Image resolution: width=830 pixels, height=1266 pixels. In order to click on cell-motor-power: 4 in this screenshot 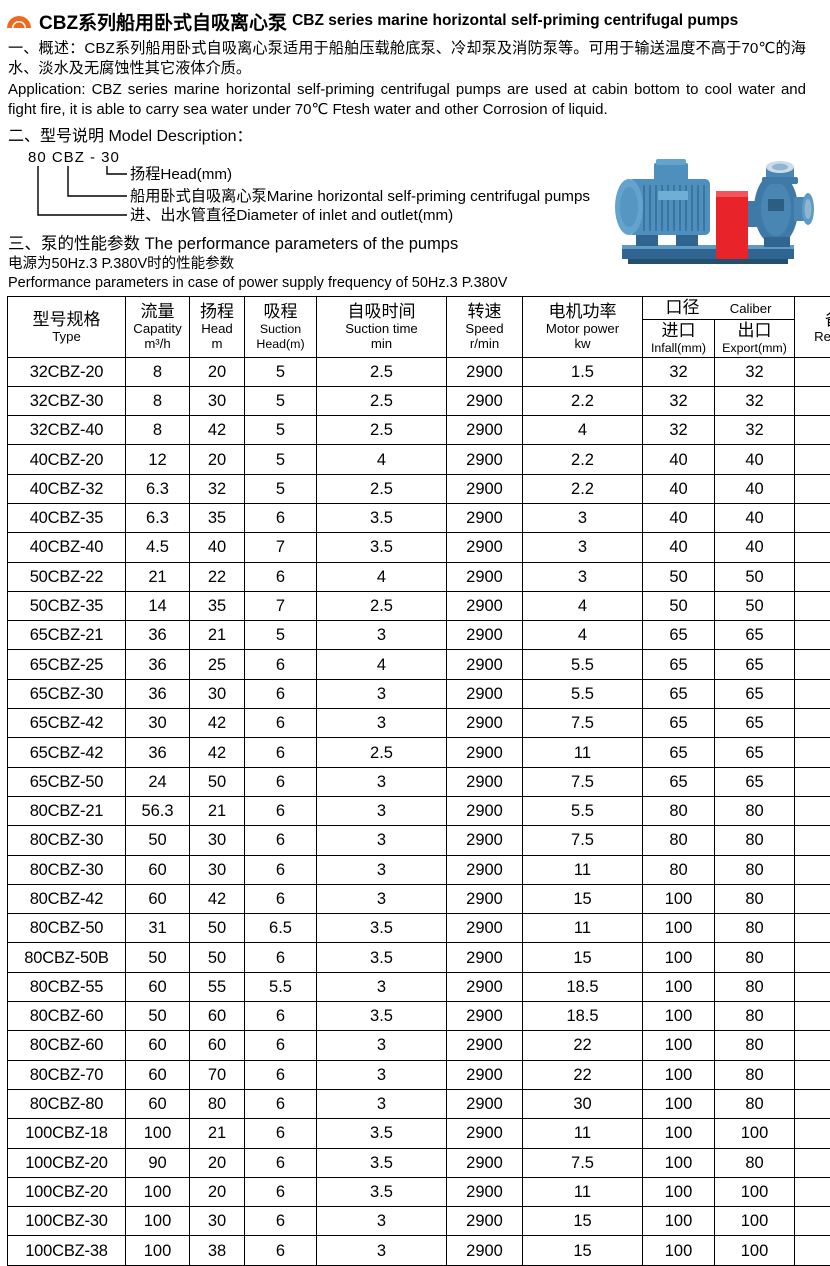, I will do `click(583, 605)`.